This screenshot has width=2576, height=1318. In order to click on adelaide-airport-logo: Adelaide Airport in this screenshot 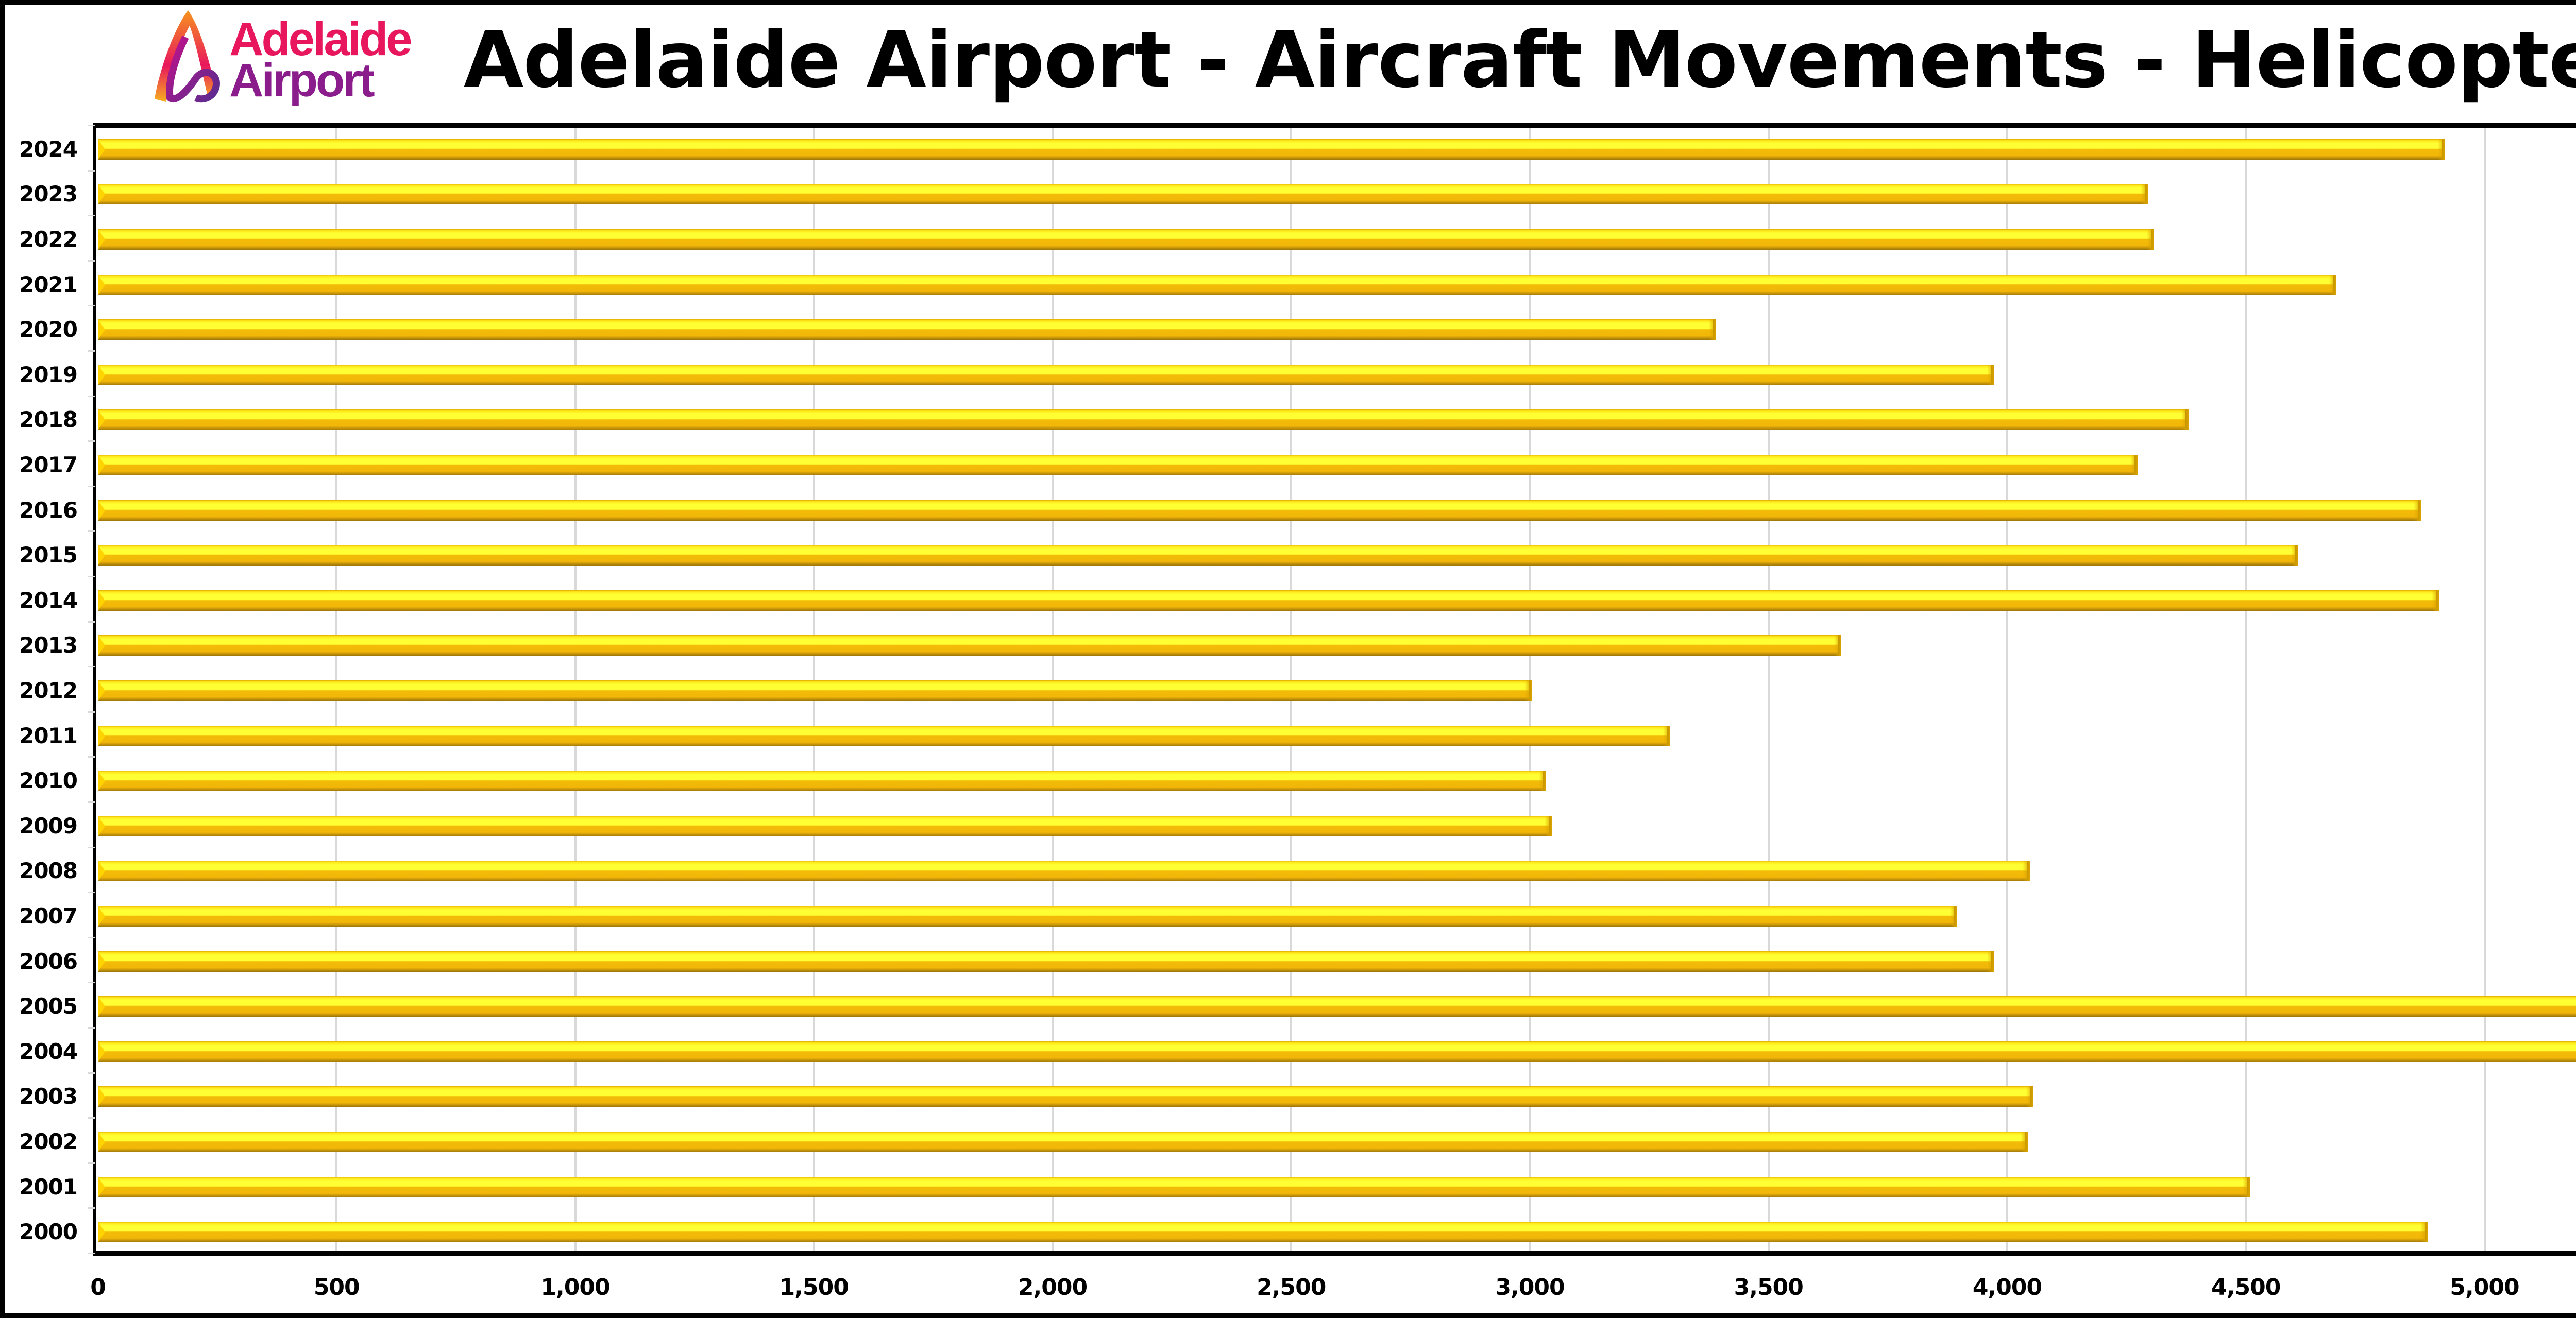, I will do `click(283, 57)`.